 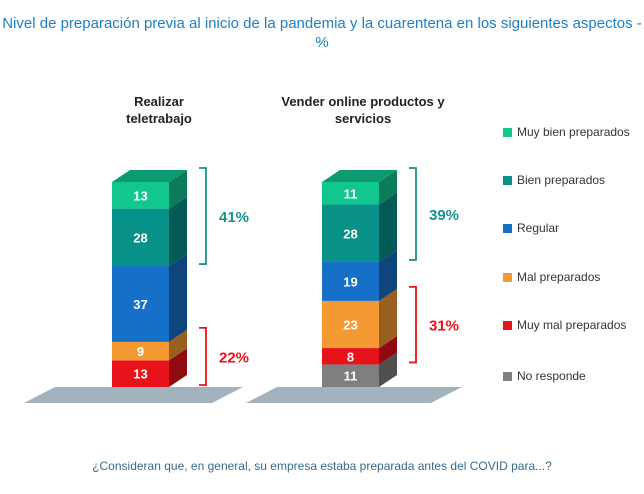 I want to click on legend-swatch-mal-preparados, so click(x=507, y=277).